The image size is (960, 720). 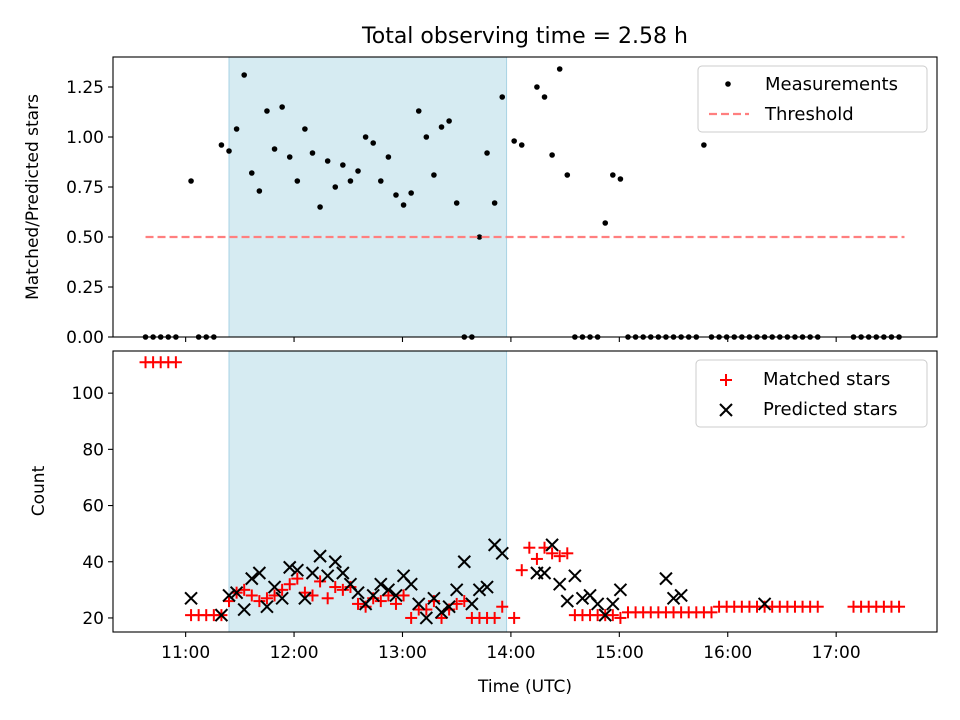 What do you see at coordinates (85, 88) in the screenshot?
I see `y-tick-label: 1.25` at bounding box center [85, 88].